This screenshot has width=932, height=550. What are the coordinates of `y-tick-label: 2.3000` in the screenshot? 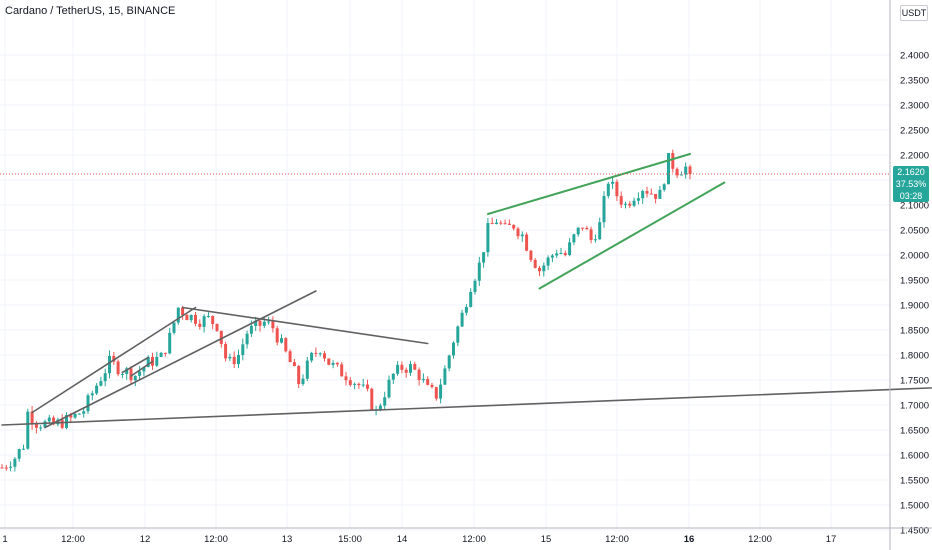 It's located at (914, 106).